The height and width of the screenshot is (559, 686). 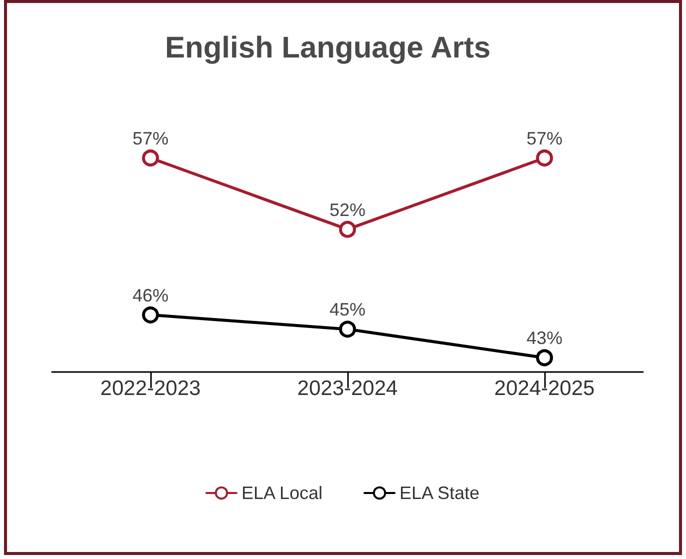 What do you see at coordinates (544, 388) in the screenshot?
I see `x-tick-label: 2024-2025` at bounding box center [544, 388].